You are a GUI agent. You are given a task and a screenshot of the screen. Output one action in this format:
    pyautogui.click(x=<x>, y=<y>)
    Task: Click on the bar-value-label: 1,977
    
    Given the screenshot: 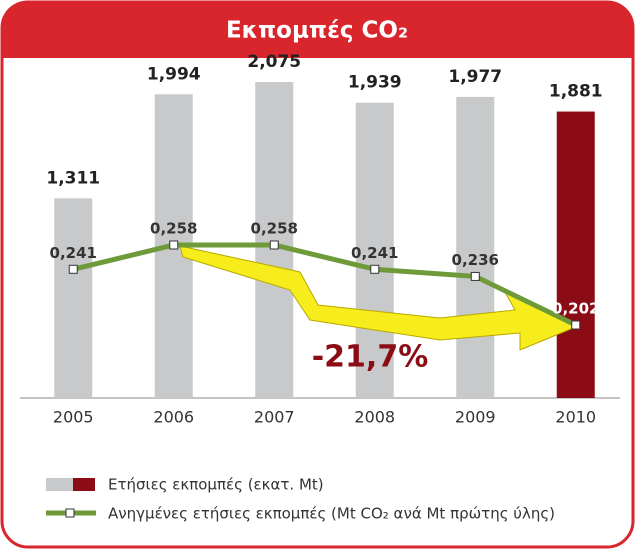 What is the action you would take?
    pyautogui.click(x=475, y=77)
    